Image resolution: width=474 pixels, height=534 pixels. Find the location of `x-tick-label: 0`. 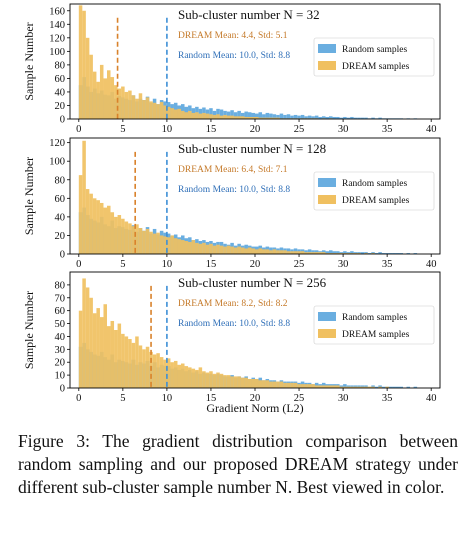

x-tick-label: 0 is located at coordinates (78, 398).